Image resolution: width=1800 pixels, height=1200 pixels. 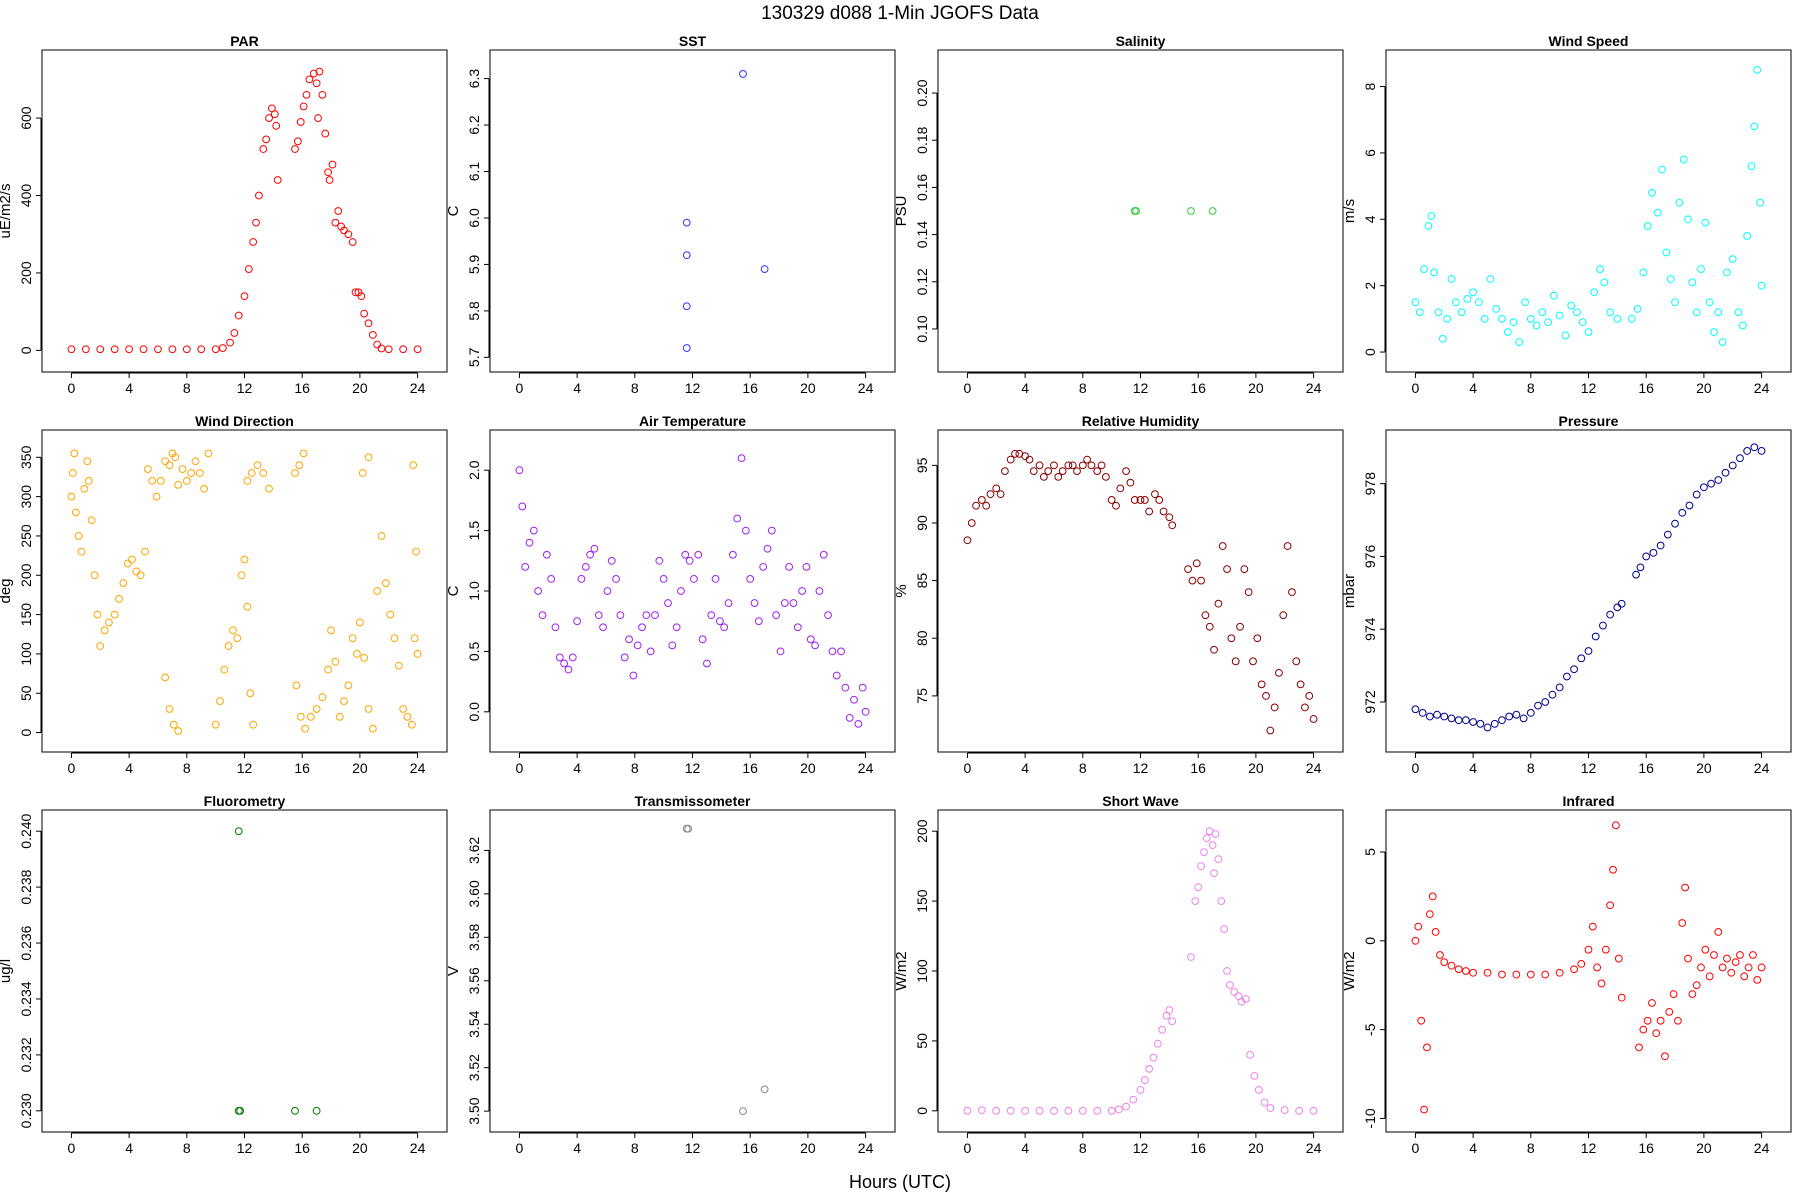 What do you see at coordinates (1589, 421) in the screenshot?
I see `panel-title: Pressure` at bounding box center [1589, 421].